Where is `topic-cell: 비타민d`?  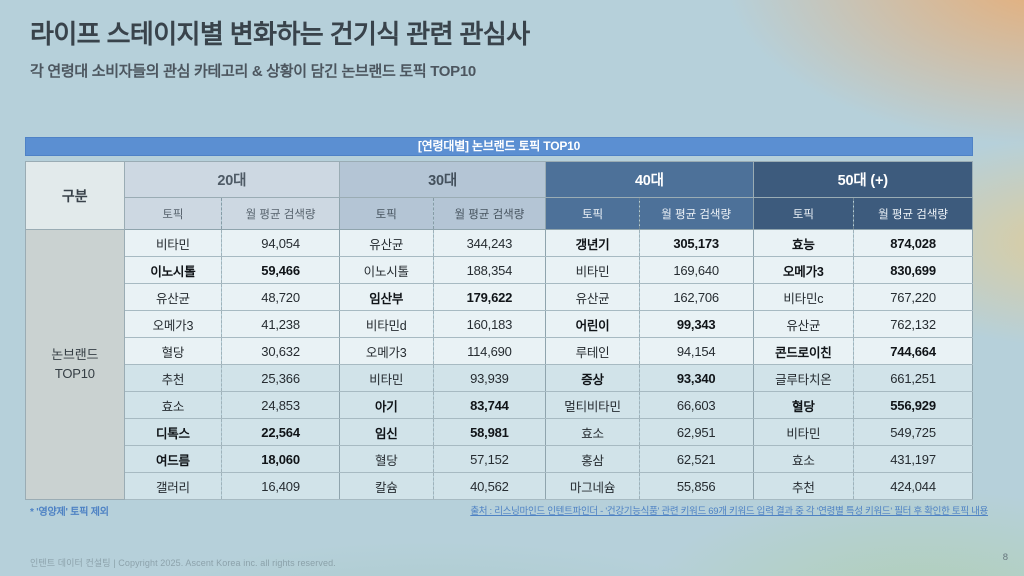 topic-cell: 비타민d is located at coordinates (386, 324).